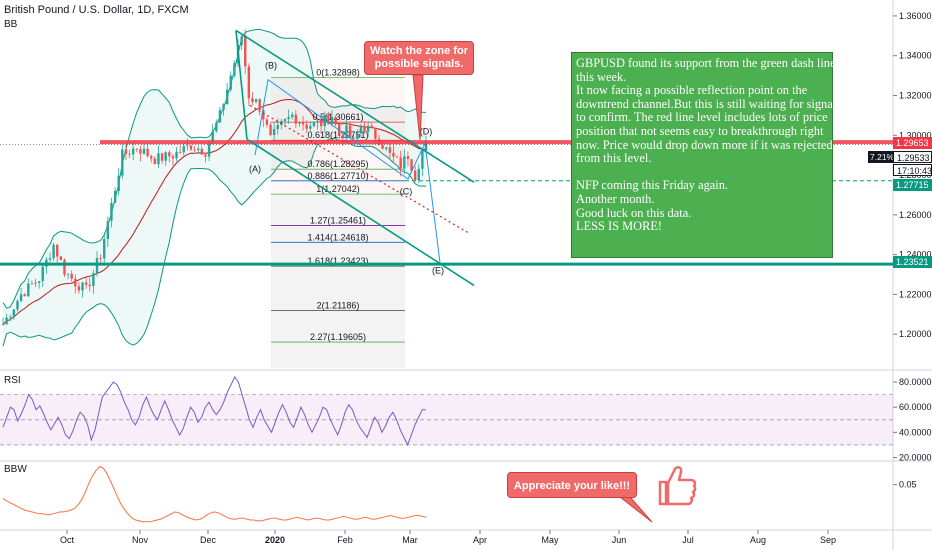 The height and width of the screenshot is (550, 932). I want to click on rsi-tick-label: 40.0000, so click(915, 432).